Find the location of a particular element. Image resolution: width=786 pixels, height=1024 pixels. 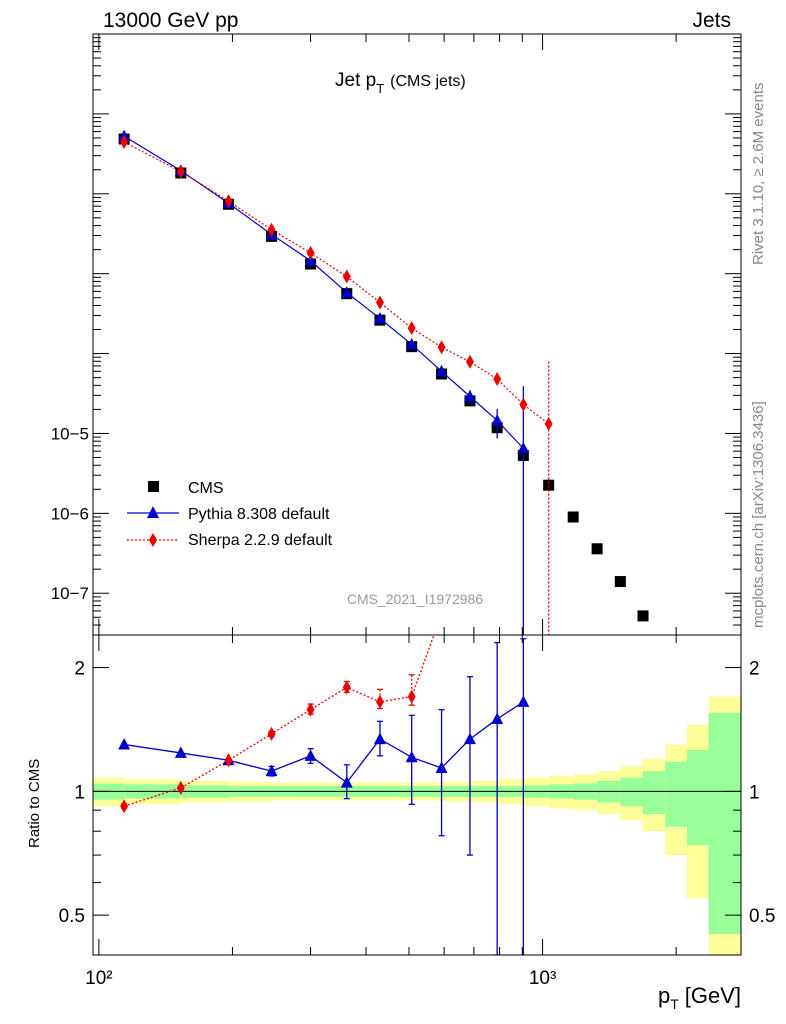

plot-title: Jet pT (CMS jets) is located at coordinates (400, 83).